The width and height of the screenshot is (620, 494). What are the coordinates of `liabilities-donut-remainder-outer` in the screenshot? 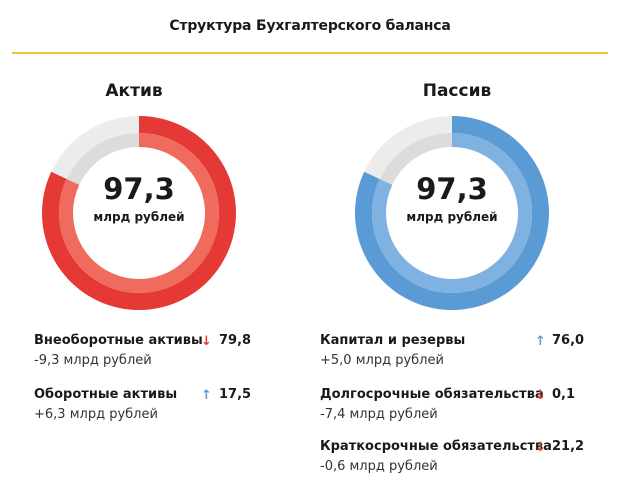 It's located at (408, 147).